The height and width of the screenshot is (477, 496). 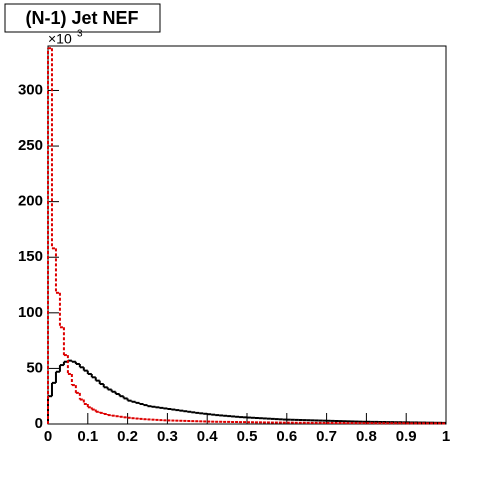 I want to click on x-tick-label: 1, so click(x=446, y=436).